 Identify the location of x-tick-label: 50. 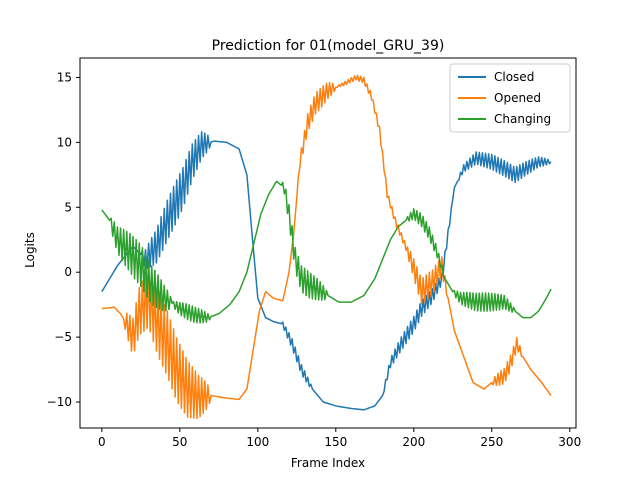
(179, 442).